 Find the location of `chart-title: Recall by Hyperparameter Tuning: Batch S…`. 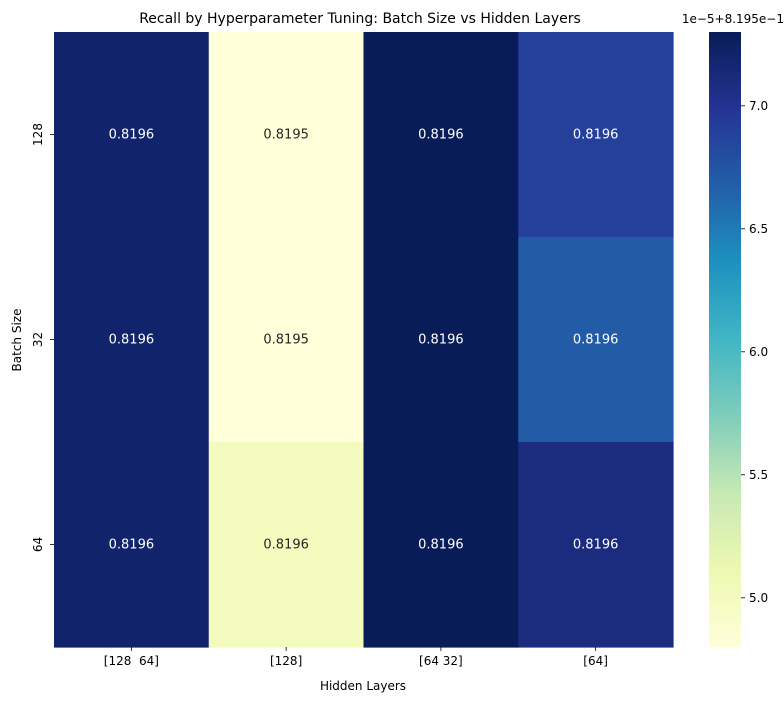

chart-title: Recall by Hyperparameter Tuning: Batch S… is located at coordinates (360, 19).